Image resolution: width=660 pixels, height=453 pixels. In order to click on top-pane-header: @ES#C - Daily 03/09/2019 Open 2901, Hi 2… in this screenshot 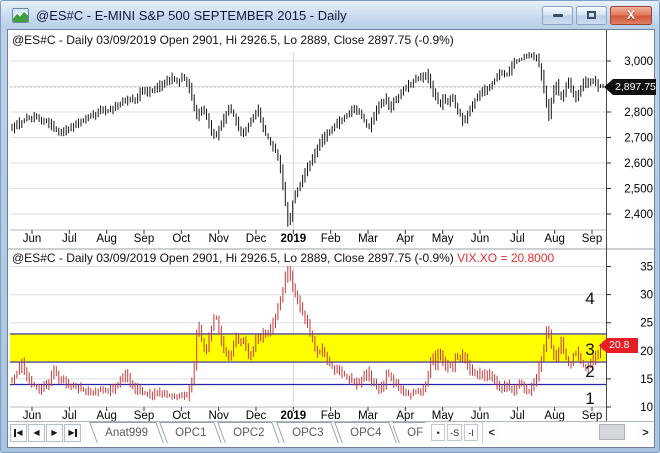, I will do `click(233, 40)`.